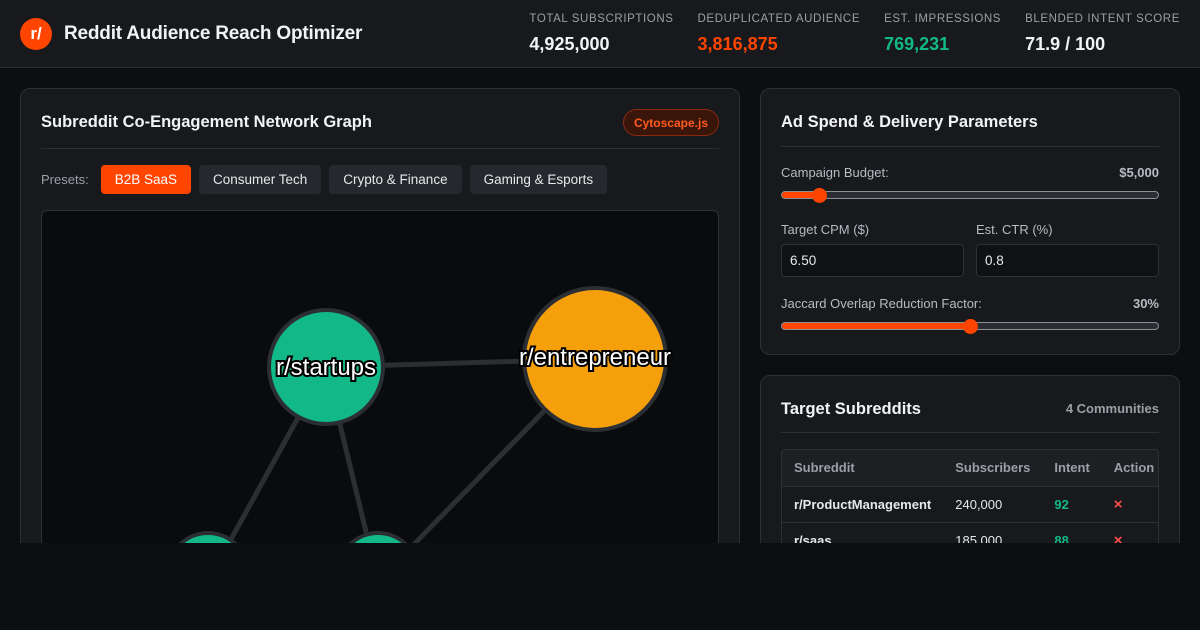 This screenshot has width=1200, height=630. Describe the element at coordinates (943, 18) in the screenshot. I see `metric-label: EST. IMPRESSIONS` at that location.